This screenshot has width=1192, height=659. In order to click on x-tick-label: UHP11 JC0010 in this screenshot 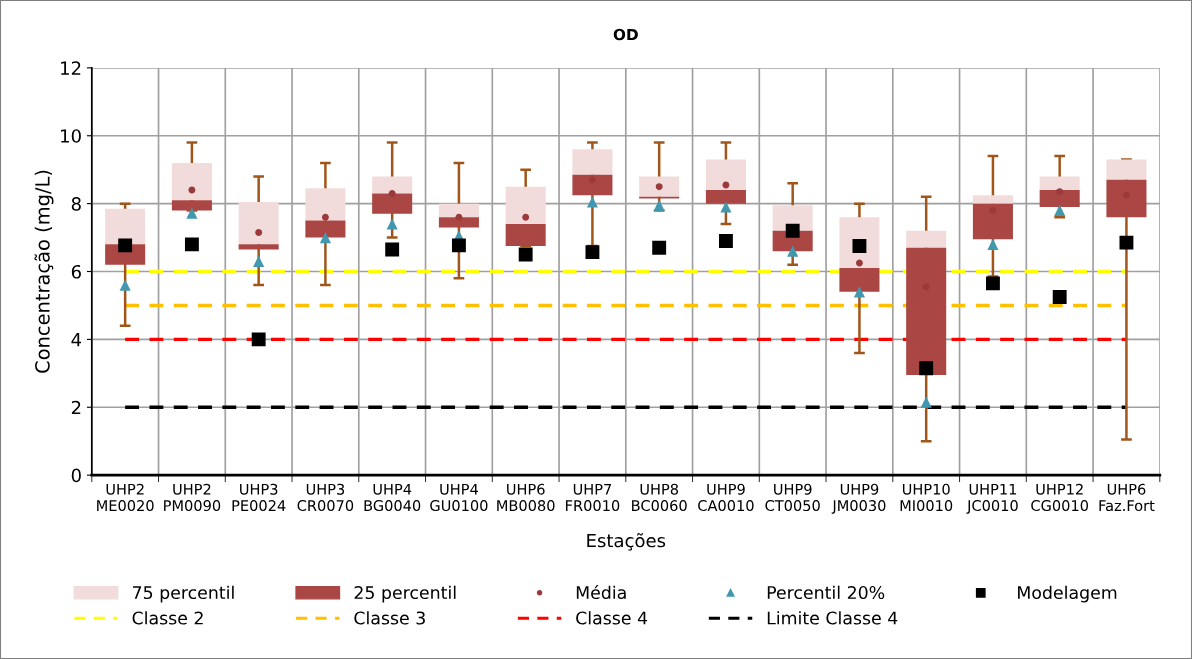, I will do `click(992, 498)`.